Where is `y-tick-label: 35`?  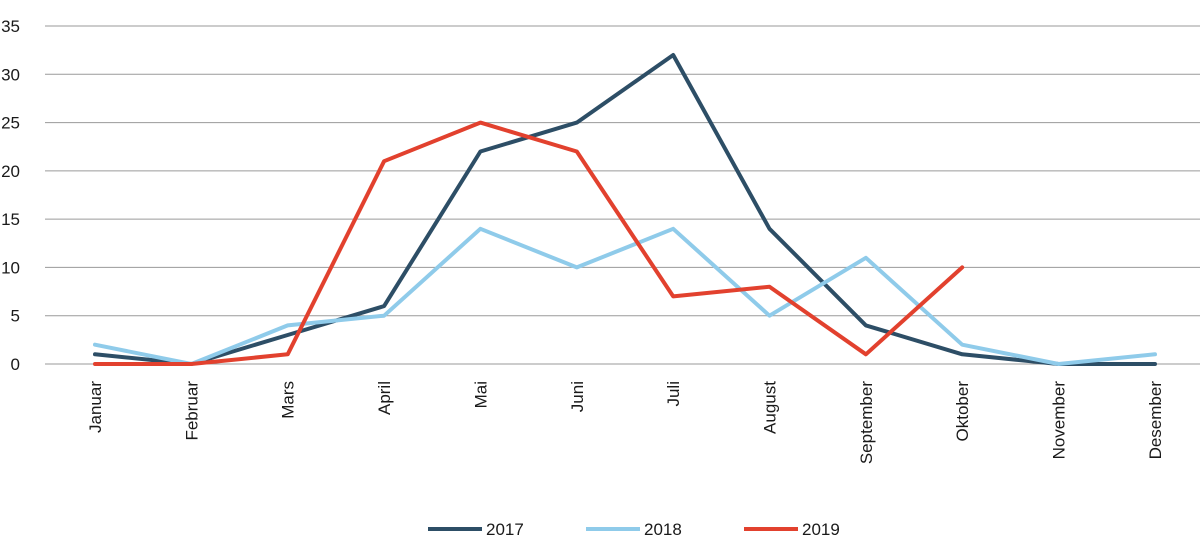
y-tick-label: 35 is located at coordinates (10, 26).